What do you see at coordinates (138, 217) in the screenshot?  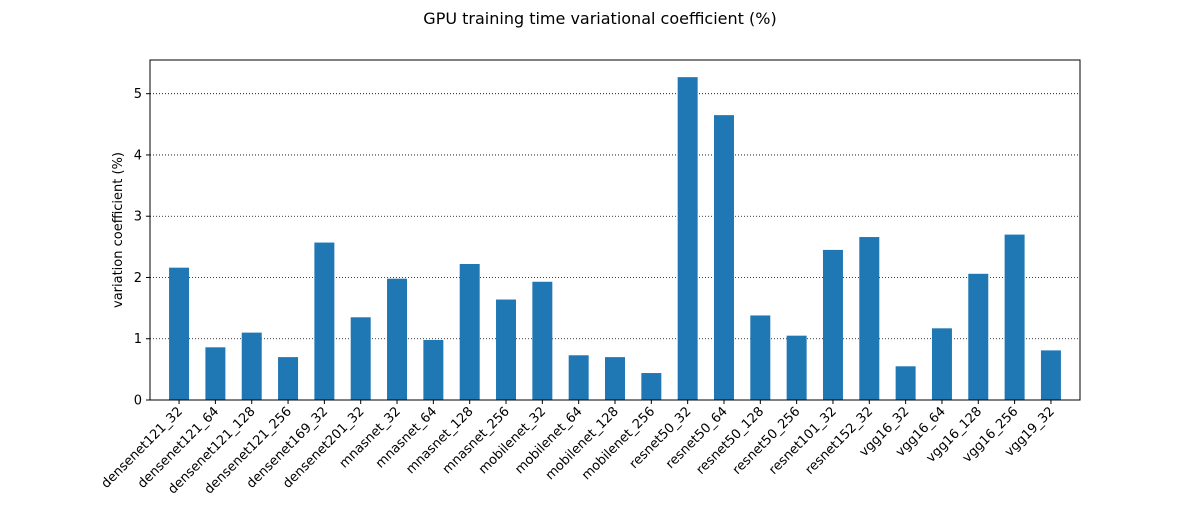 I see `y-tick-label: 3` at bounding box center [138, 217].